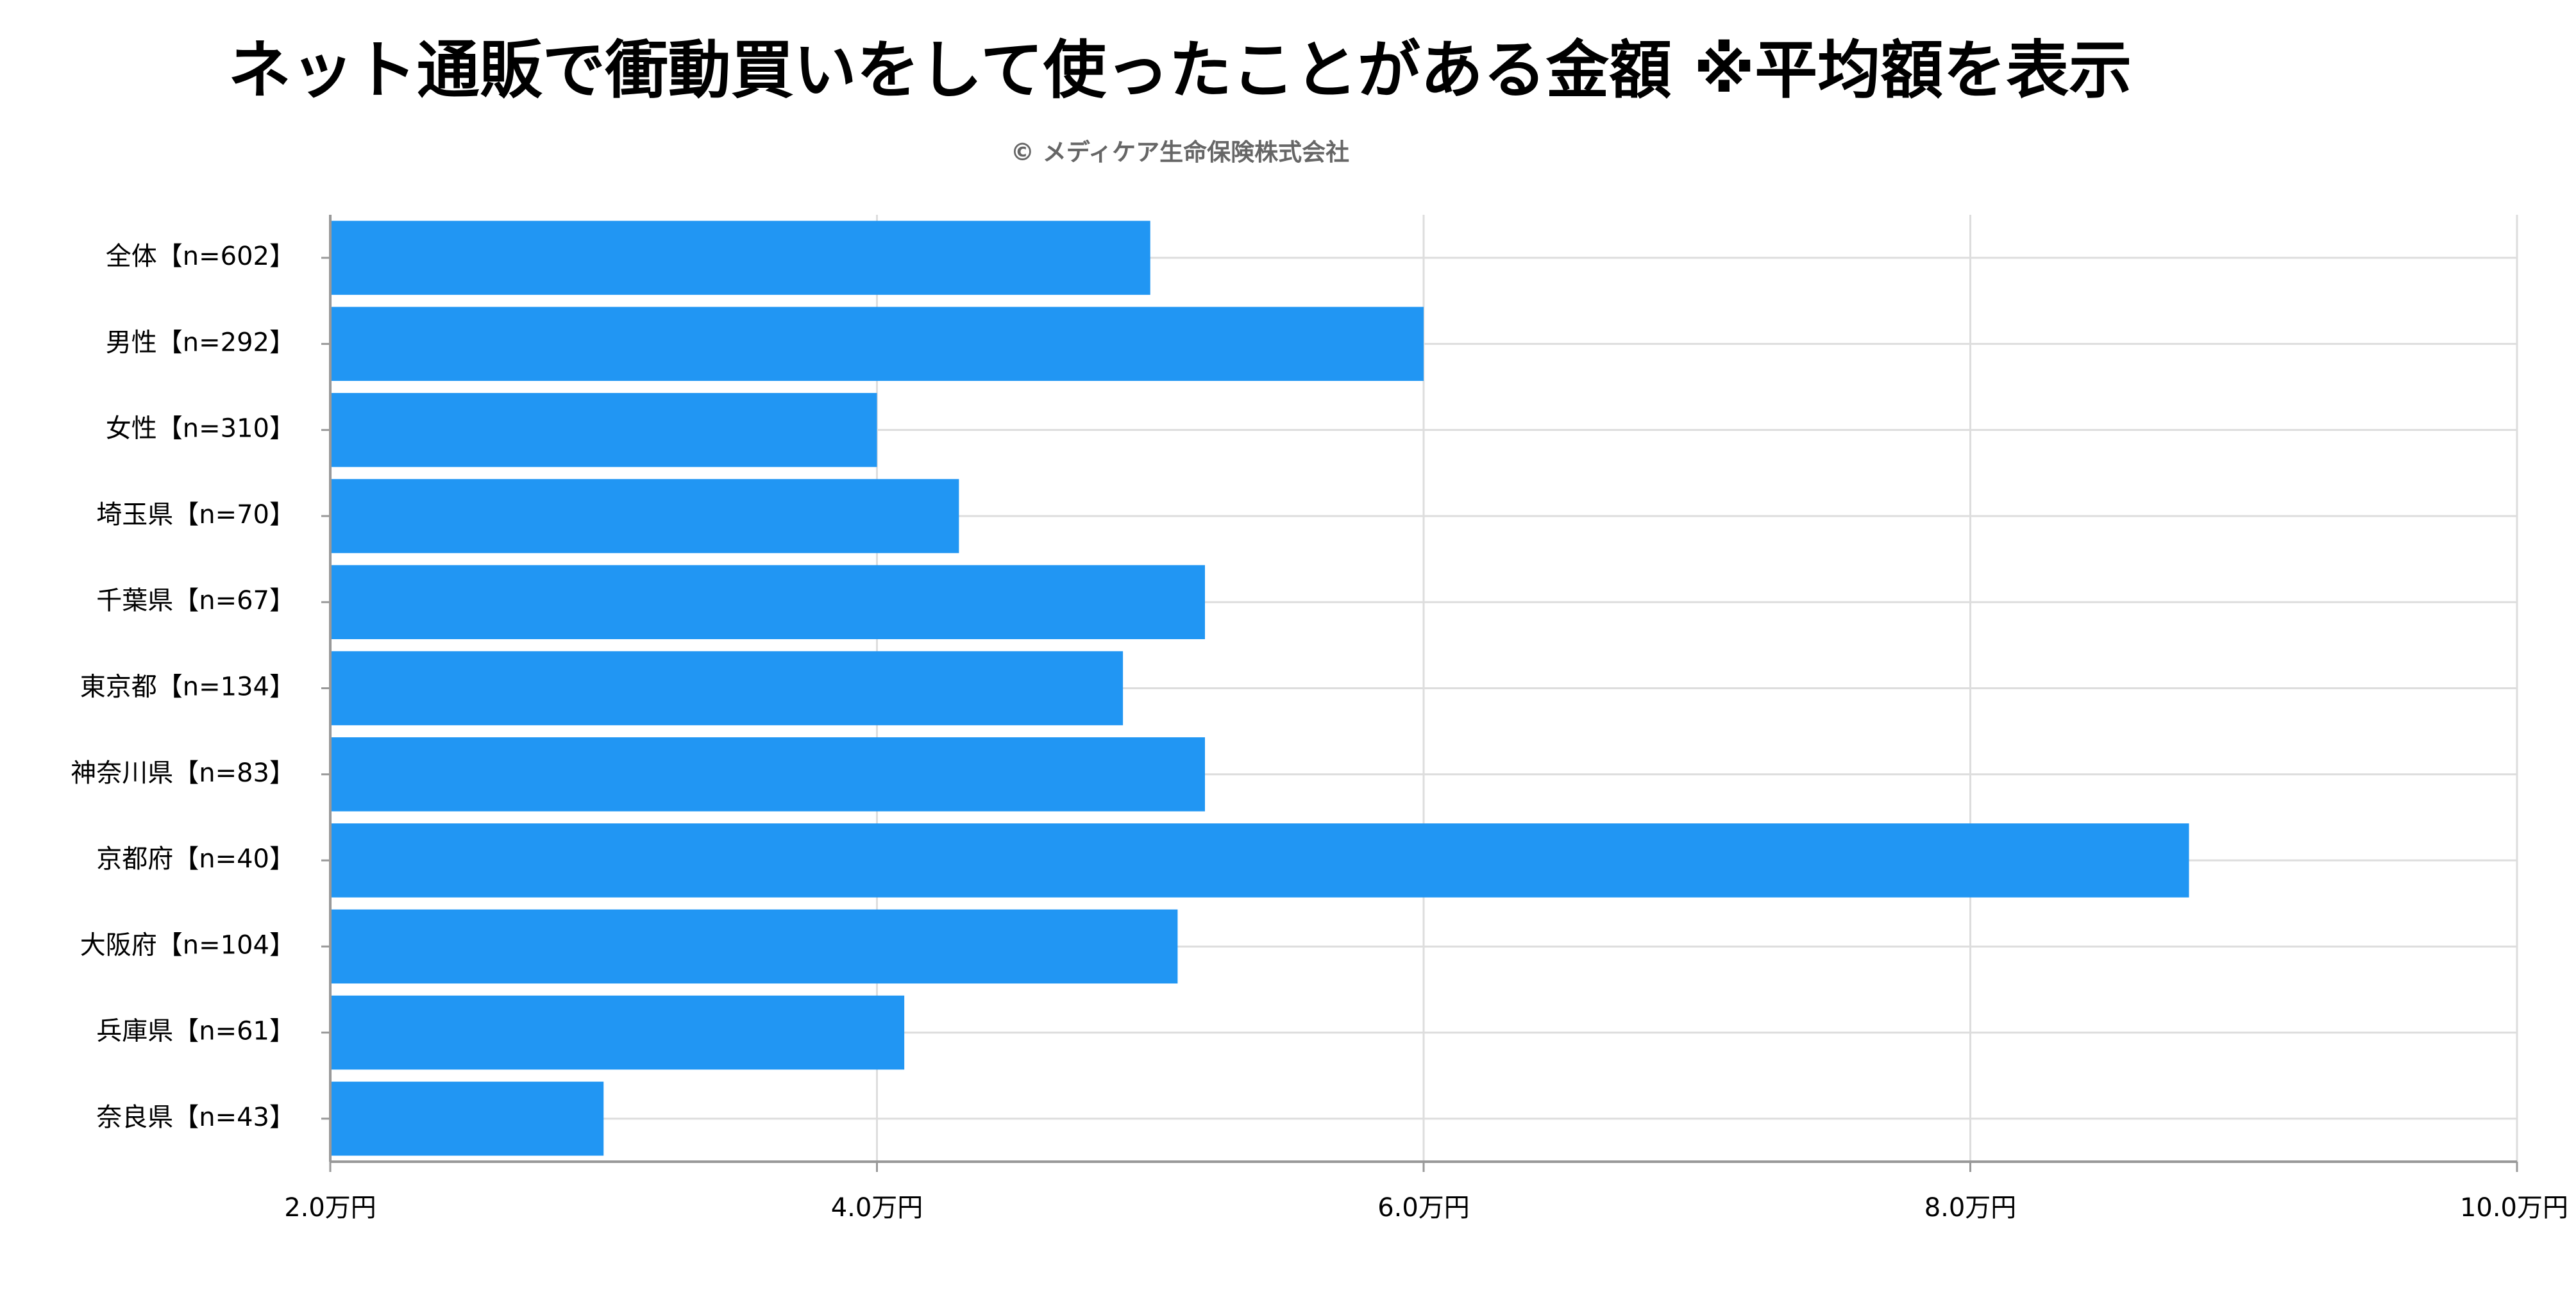  What do you see at coordinates (183, 773) in the screenshot?
I see `category-label: 神奈川県【n=83】` at bounding box center [183, 773].